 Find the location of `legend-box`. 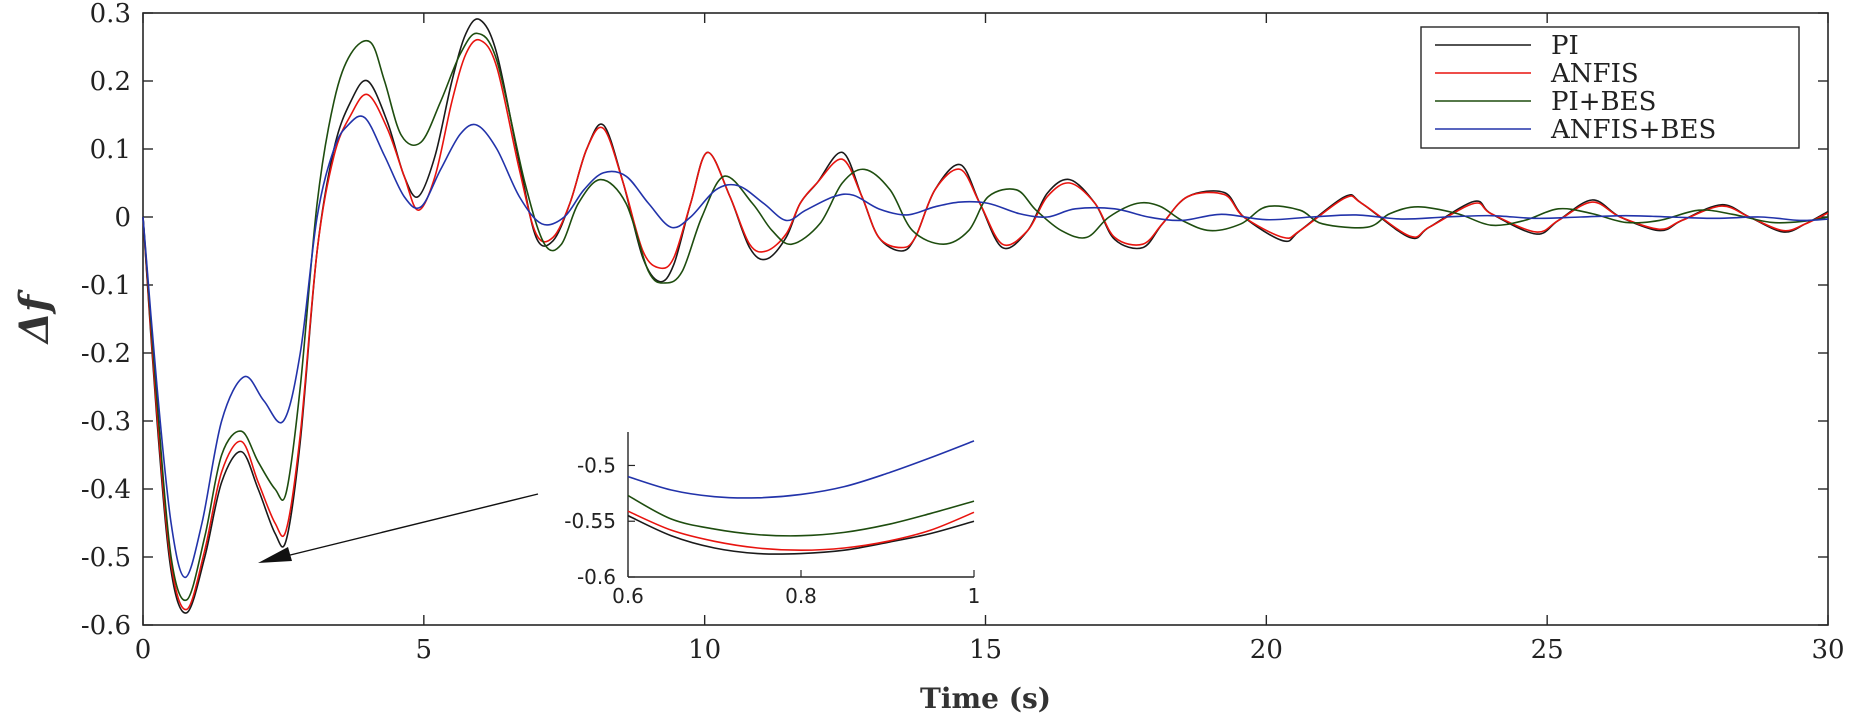

legend-box is located at coordinates (1610, 87).